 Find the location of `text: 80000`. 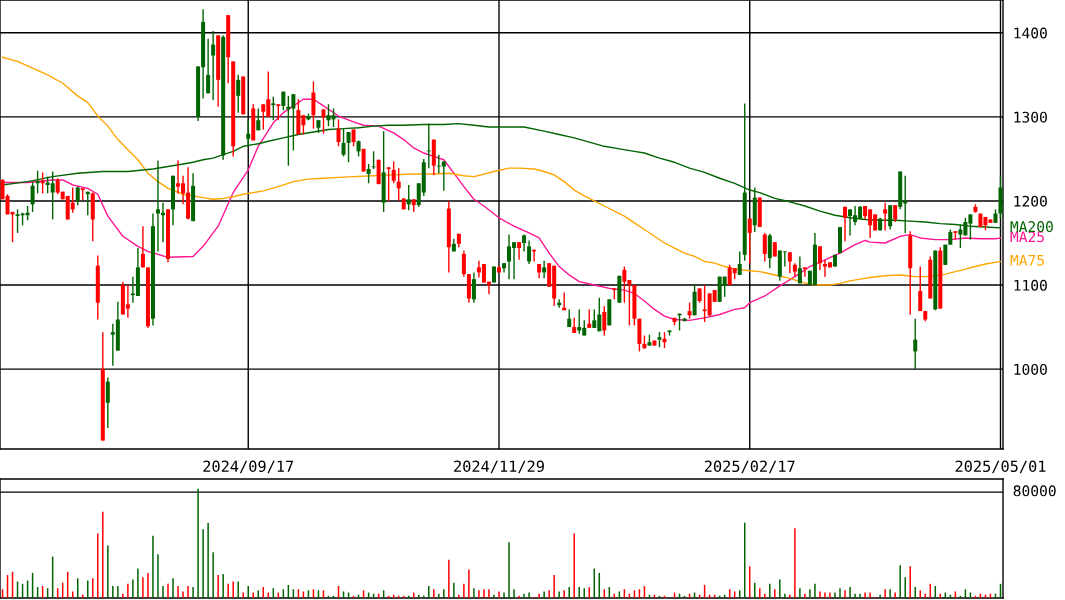

text: 80000 is located at coordinates (1034, 491).